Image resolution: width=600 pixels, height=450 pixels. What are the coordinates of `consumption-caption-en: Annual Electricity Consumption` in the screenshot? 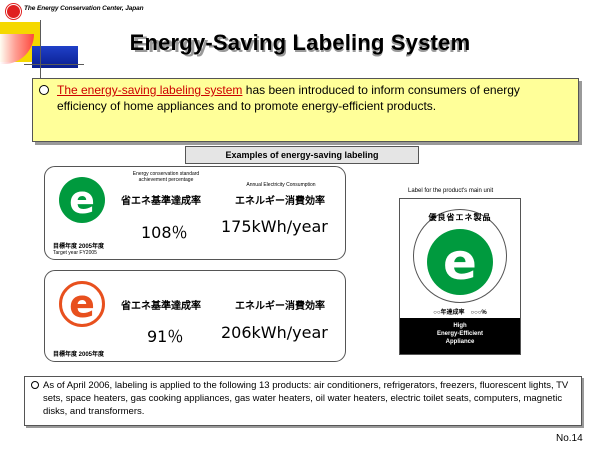 It's located at (281, 185).